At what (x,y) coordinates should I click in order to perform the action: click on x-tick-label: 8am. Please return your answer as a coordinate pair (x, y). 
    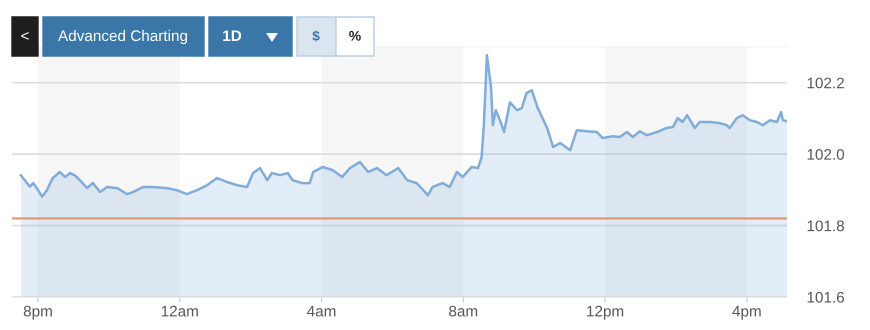
    Looking at the image, I should click on (463, 311).